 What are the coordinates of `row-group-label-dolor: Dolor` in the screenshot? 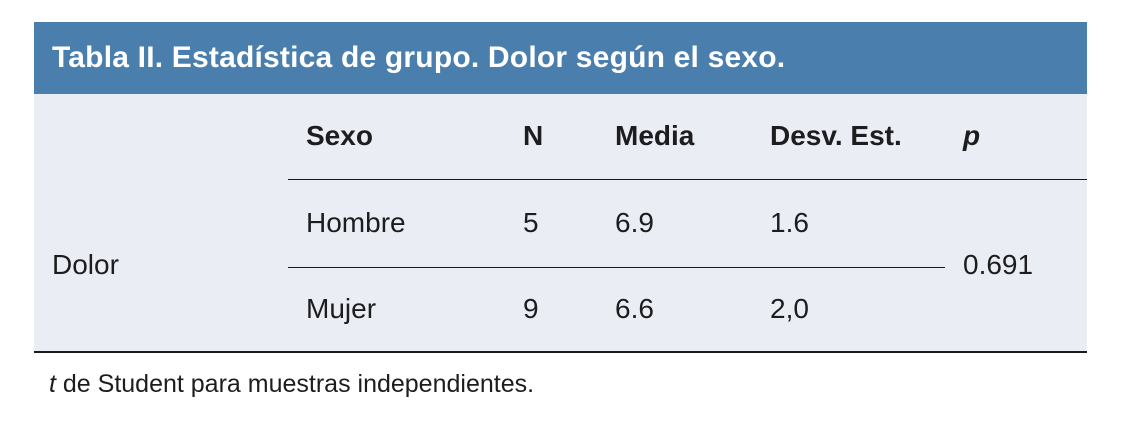 It's located at (85, 264).